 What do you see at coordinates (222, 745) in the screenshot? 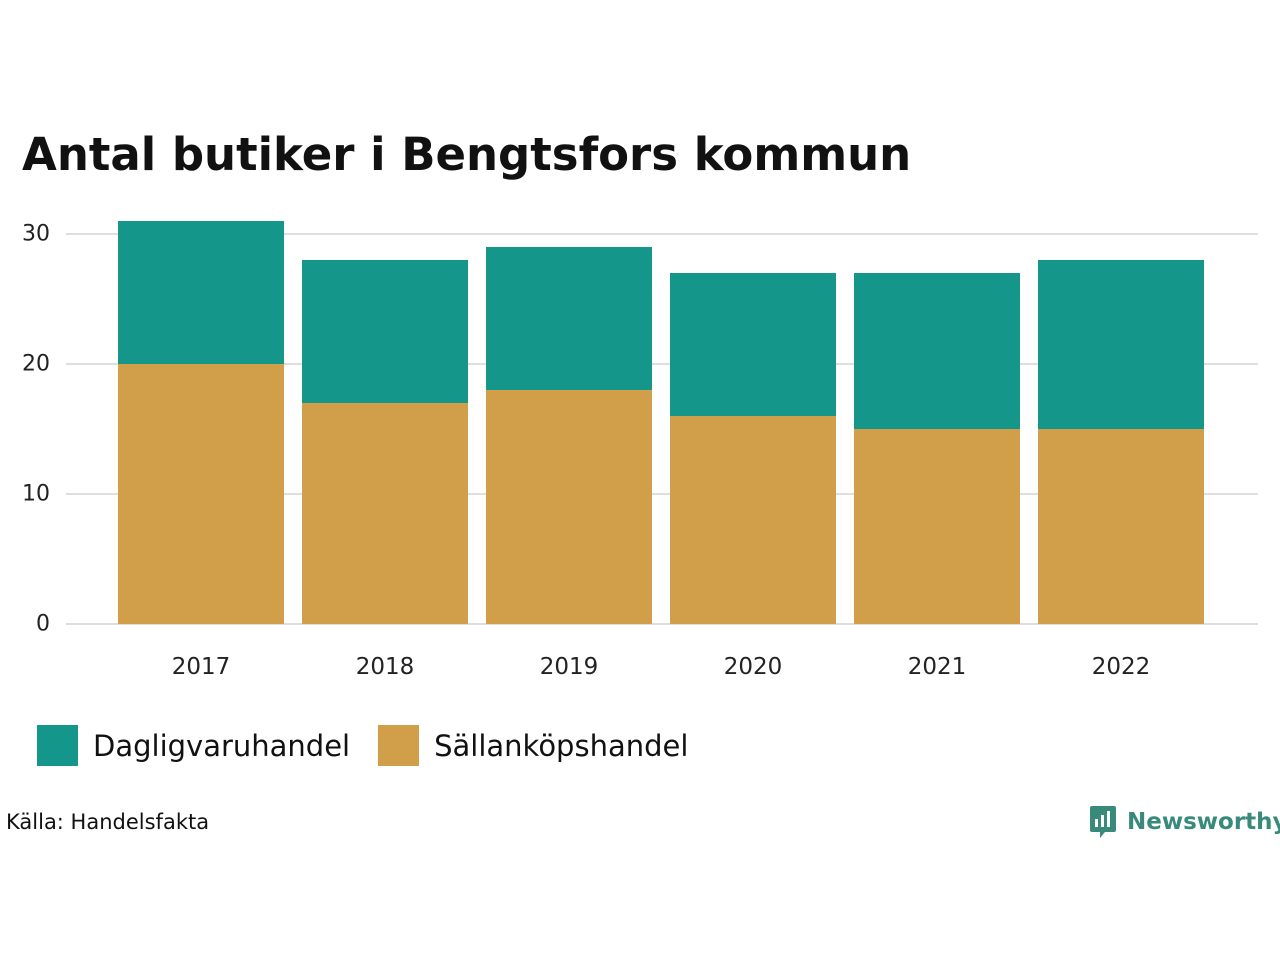
I see `legend-label-dagligvaruhandel: Dagligvaruhandel` at bounding box center [222, 745].